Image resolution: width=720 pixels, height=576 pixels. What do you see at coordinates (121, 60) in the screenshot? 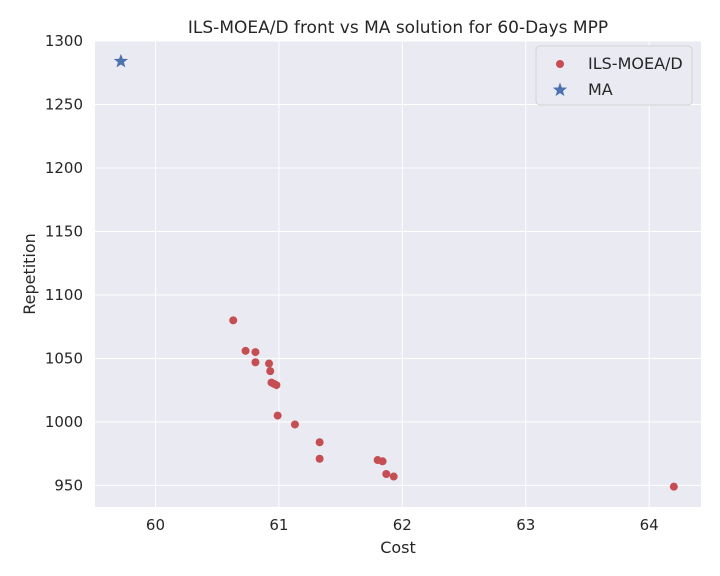
I see `data-point-ma` at bounding box center [121, 60].